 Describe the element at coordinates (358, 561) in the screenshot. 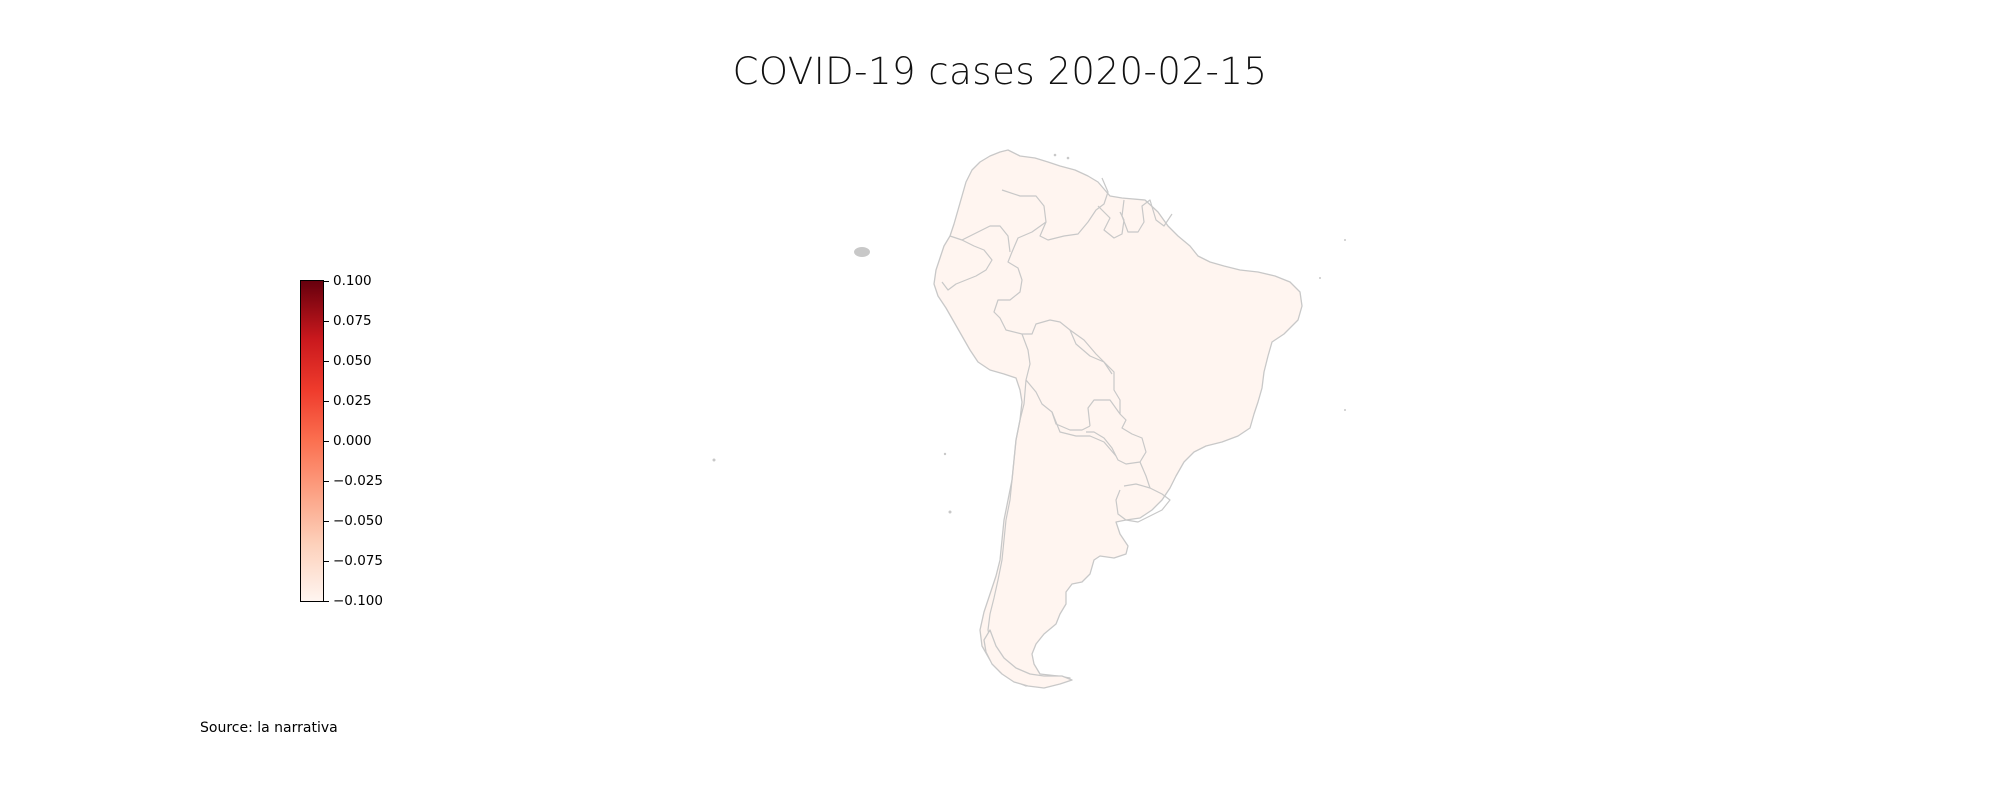

I see `colorbar-tick-label: −0.075` at that location.